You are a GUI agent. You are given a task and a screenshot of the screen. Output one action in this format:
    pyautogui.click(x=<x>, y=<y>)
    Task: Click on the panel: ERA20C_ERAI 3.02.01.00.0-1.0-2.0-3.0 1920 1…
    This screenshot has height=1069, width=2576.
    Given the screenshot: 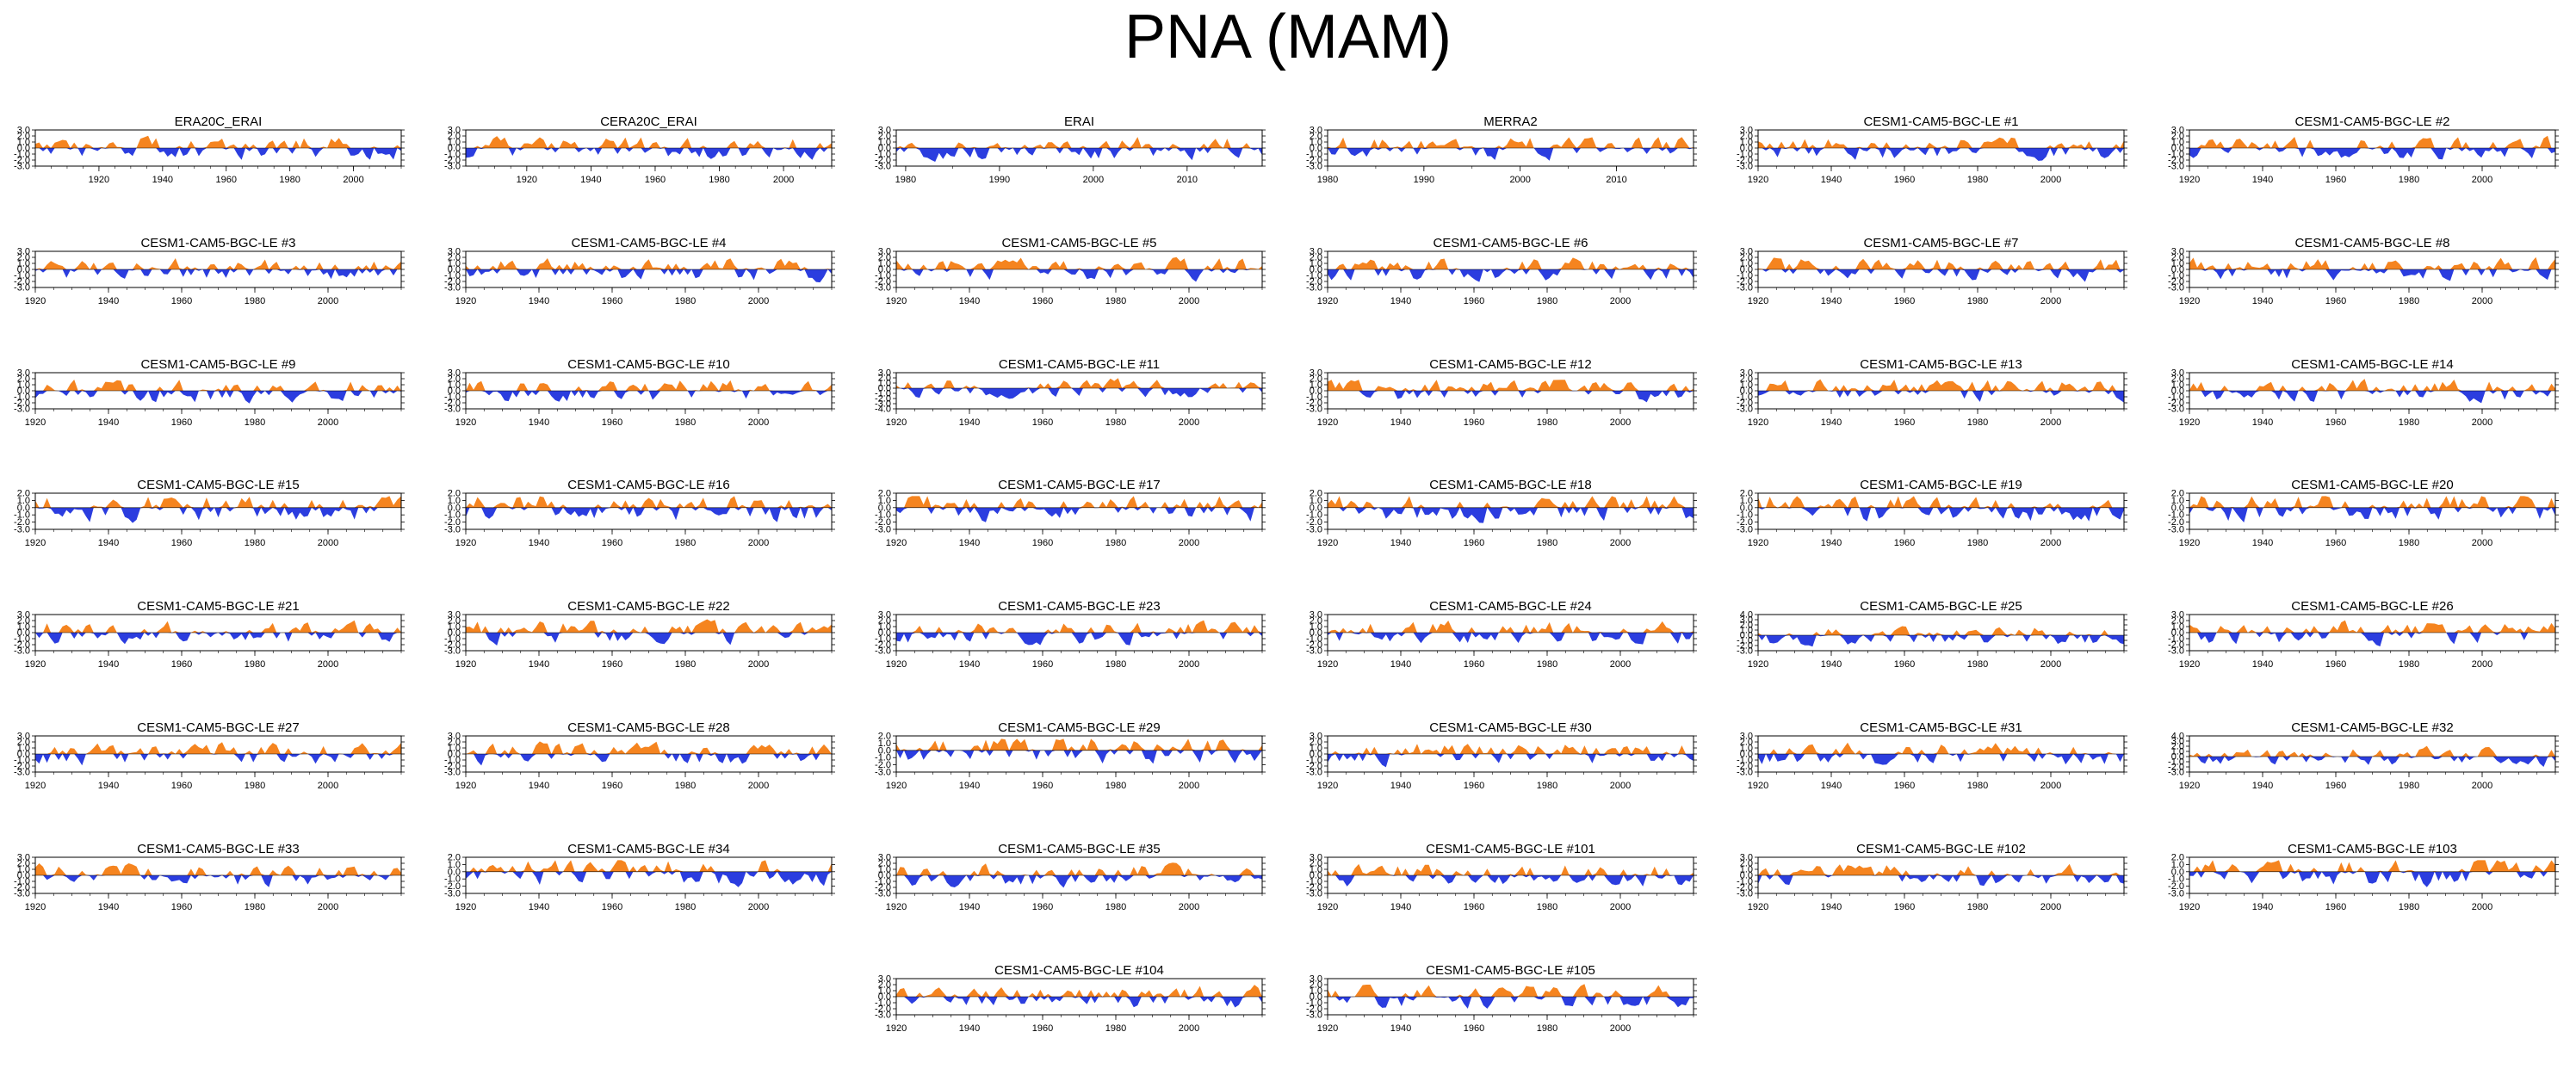 What is the action you would take?
    pyautogui.click(x=210, y=150)
    